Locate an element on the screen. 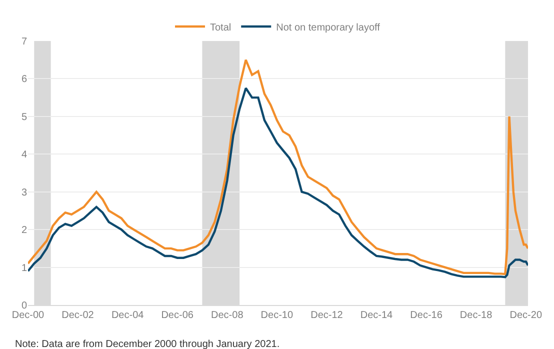 This screenshot has height=349, width=554. x-tick-label: Dec-12 is located at coordinates (327, 315).